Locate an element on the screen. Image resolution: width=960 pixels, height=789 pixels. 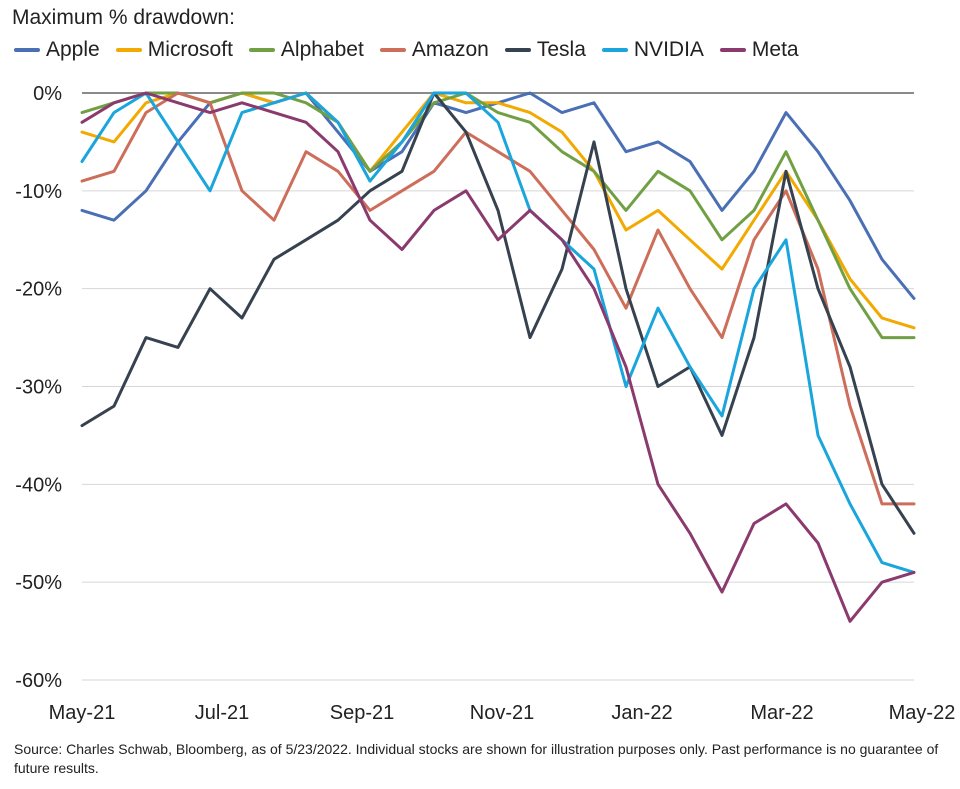
x-tick-label: Jul-21 is located at coordinates (222, 713).